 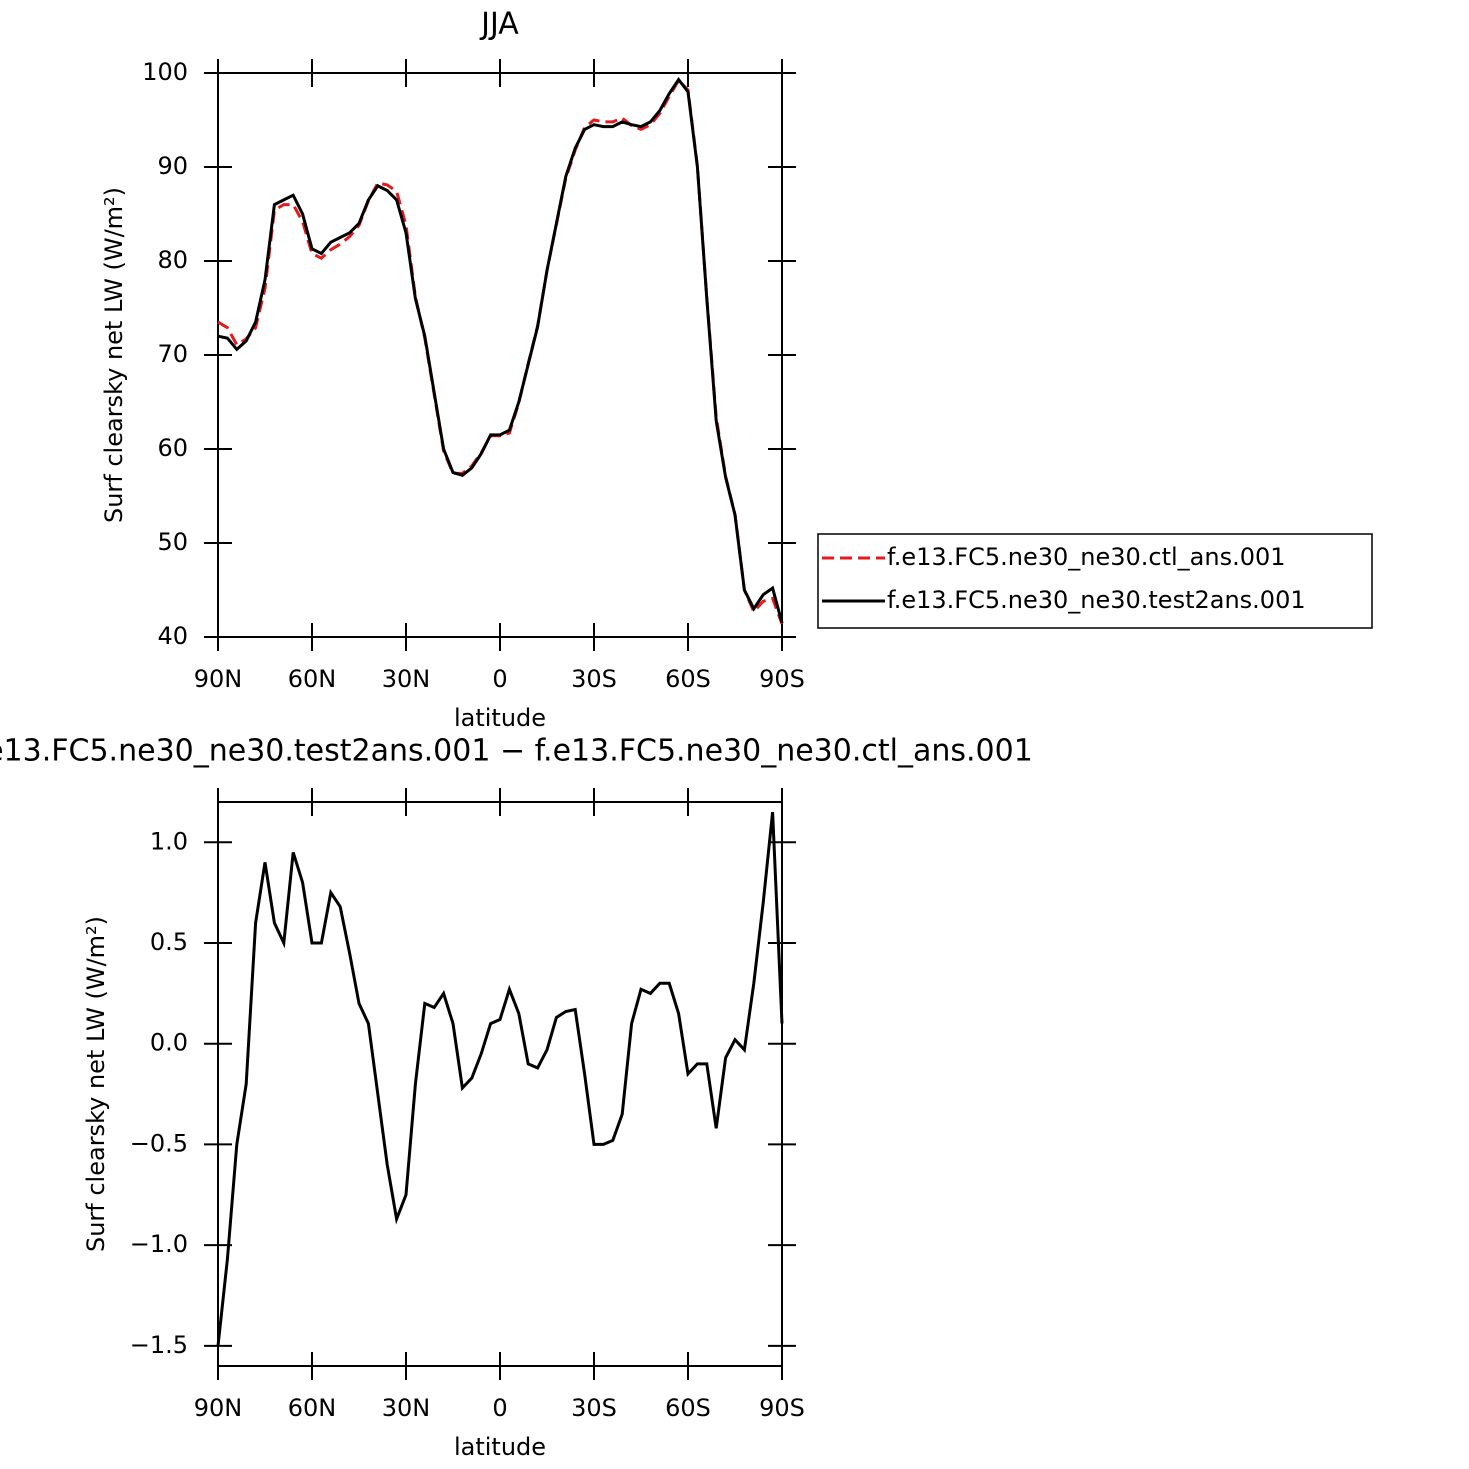 What do you see at coordinates (172, 260) in the screenshot?
I see `y-tick-label: 80` at bounding box center [172, 260].